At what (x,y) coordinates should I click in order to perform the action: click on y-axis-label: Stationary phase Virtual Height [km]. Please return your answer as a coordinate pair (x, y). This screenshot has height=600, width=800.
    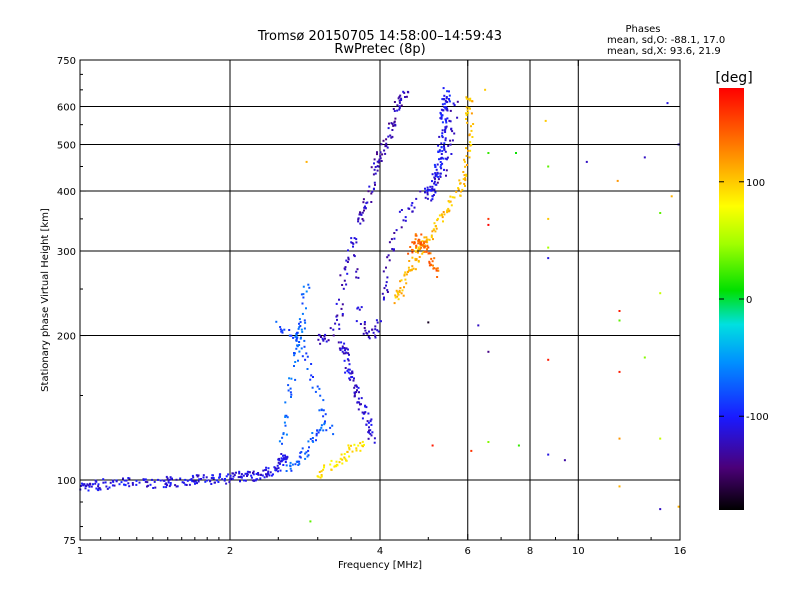
    Looking at the image, I should click on (45, 300).